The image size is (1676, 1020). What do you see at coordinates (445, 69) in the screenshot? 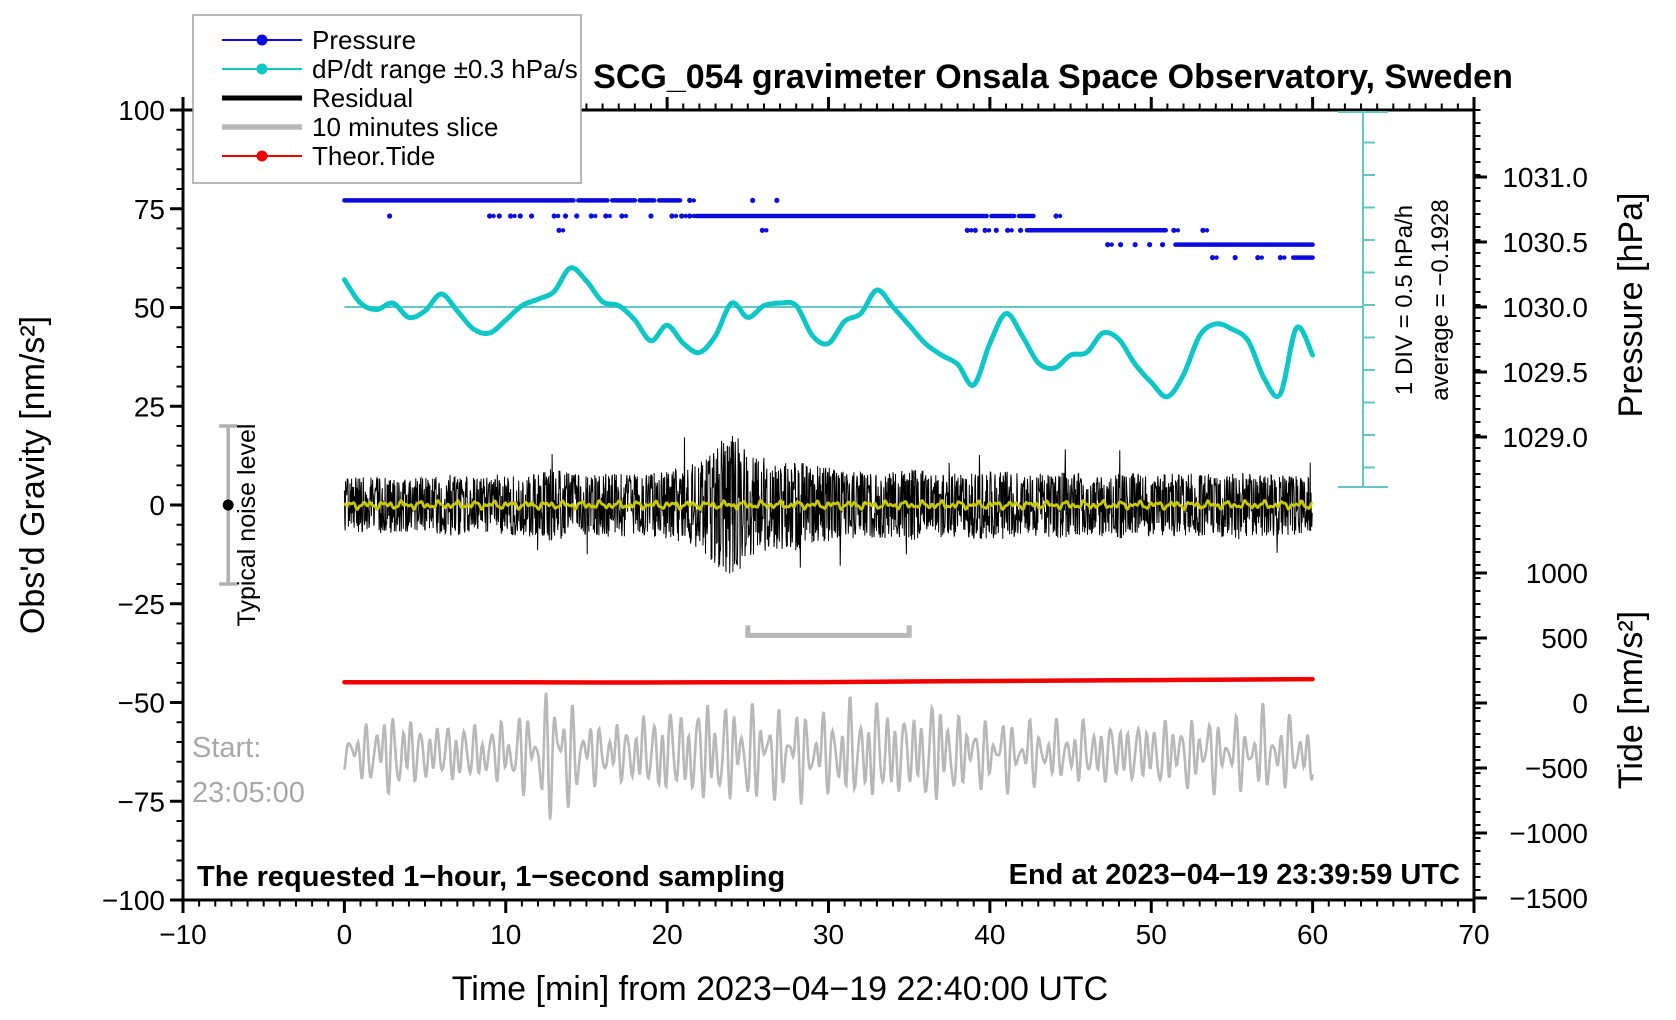
I see `legend-label-dpdt: dP/dt range ±0.3 hPa/s` at bounding box center [445, 69].